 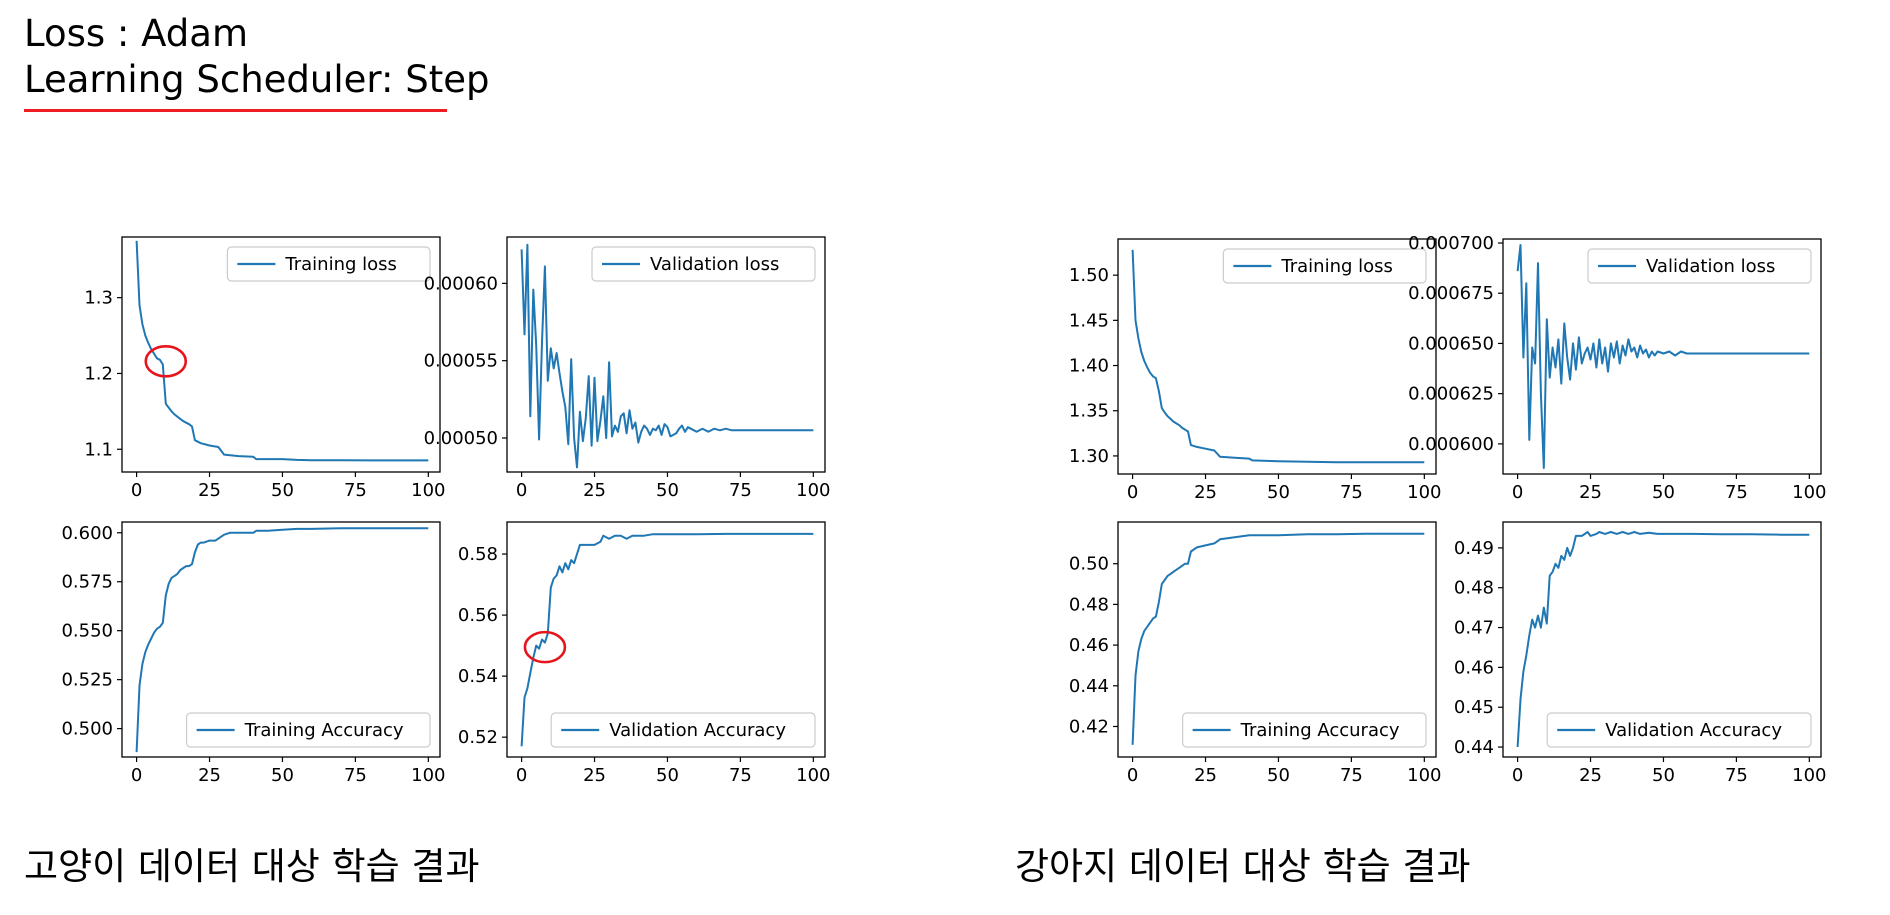 I want to click on y-tick-label: 0.575, so click(x=87, y=582).